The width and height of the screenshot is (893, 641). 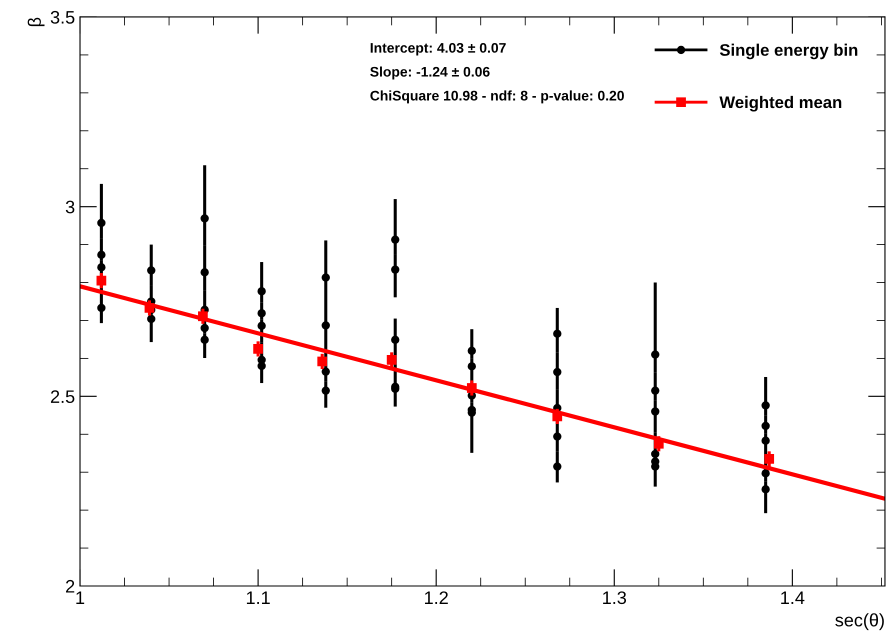 What do you see at coordinates (789, 52) in the screenshot?
I see `legend-label: Single energy bin` at bounding box center [789, 52].